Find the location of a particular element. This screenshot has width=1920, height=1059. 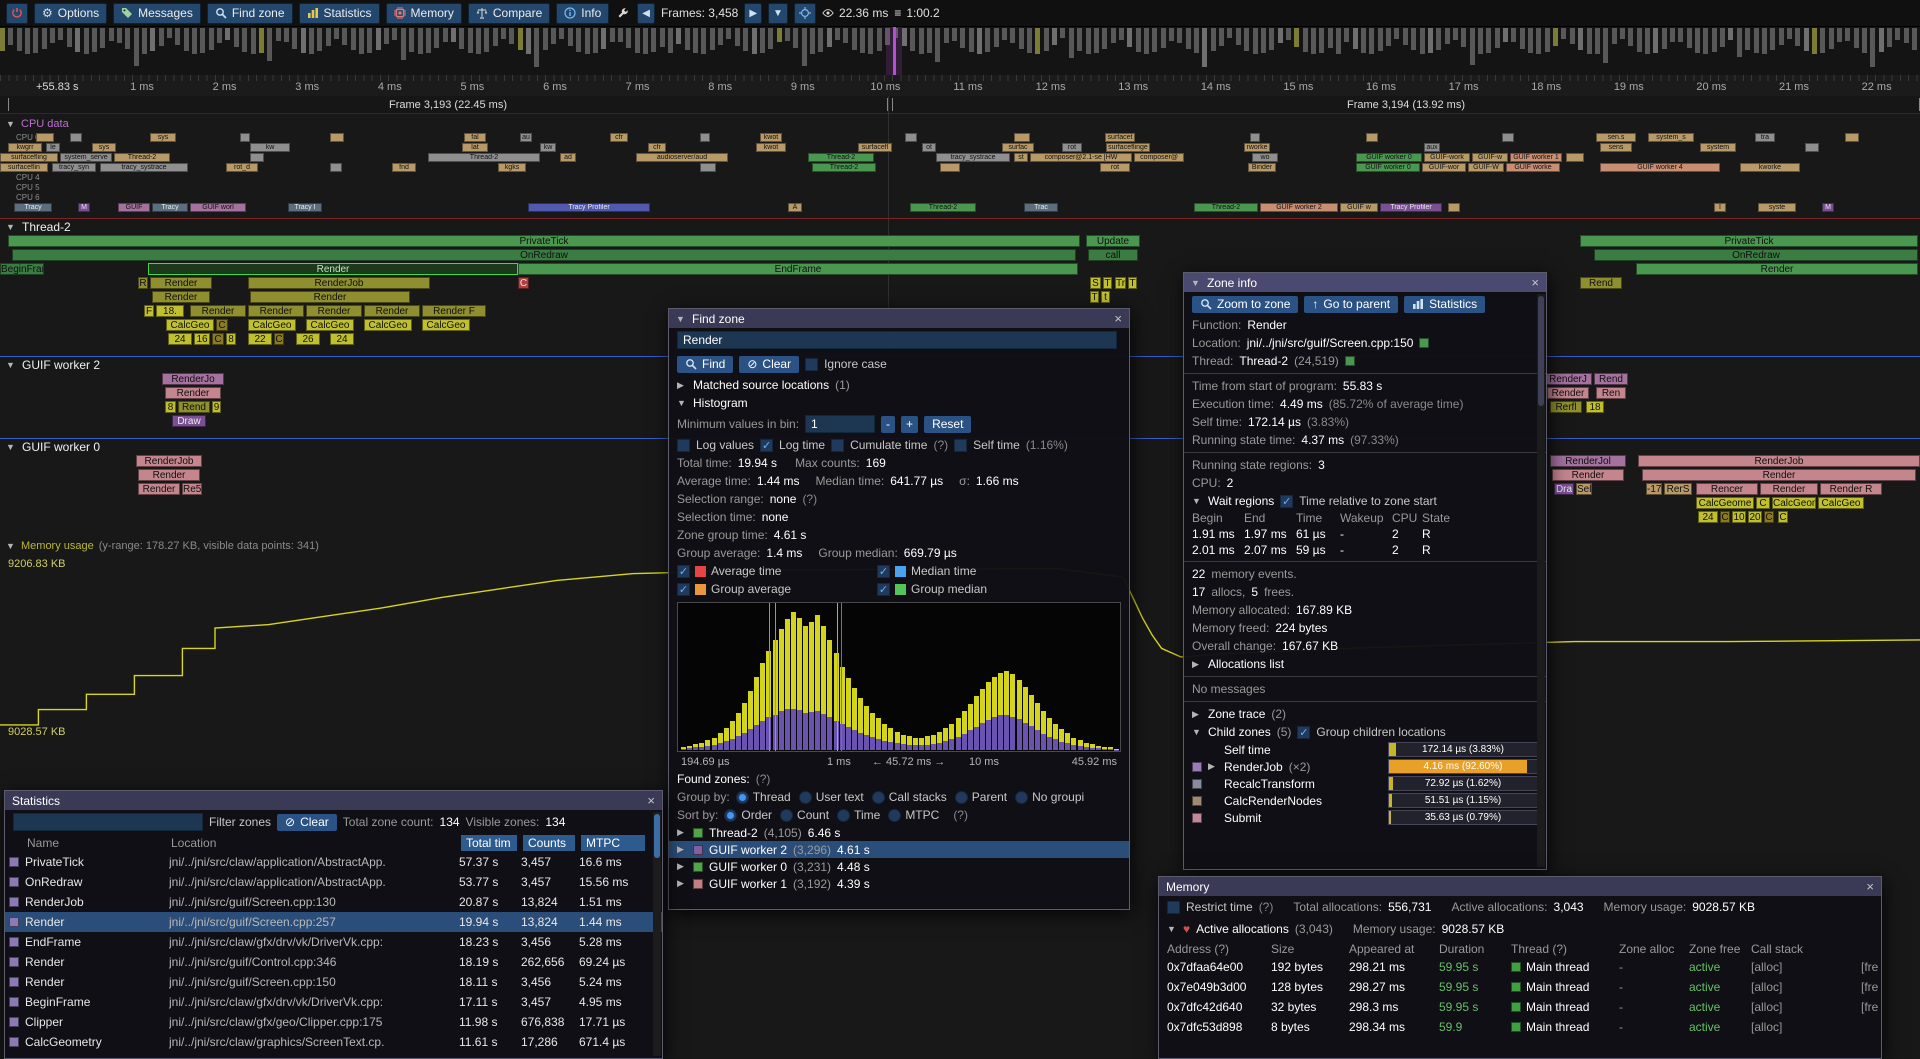

histogram-row: ▼ Histogram is located at coordinates (899, 403).